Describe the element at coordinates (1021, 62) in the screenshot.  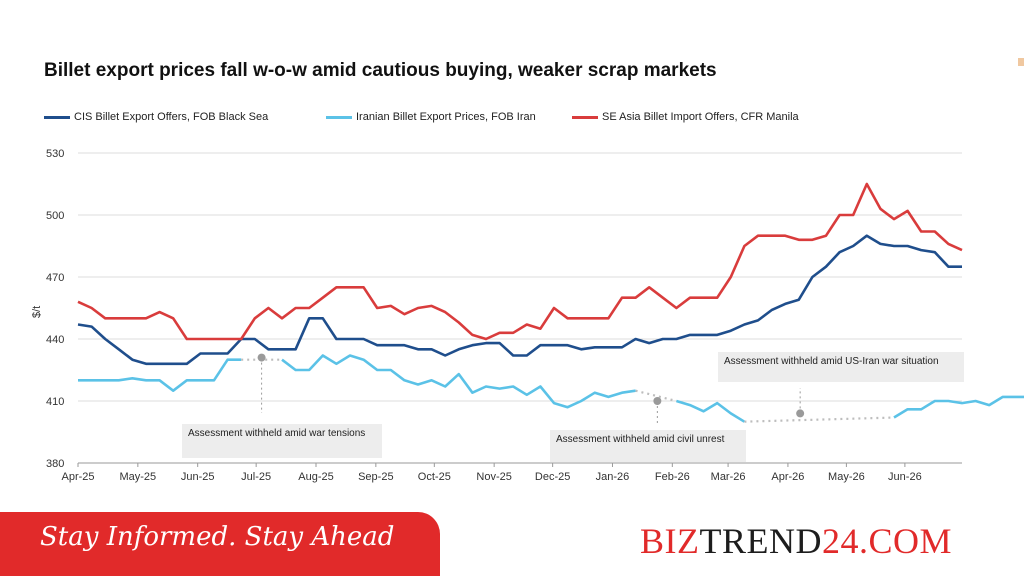
I see `edge-mark` at that location.